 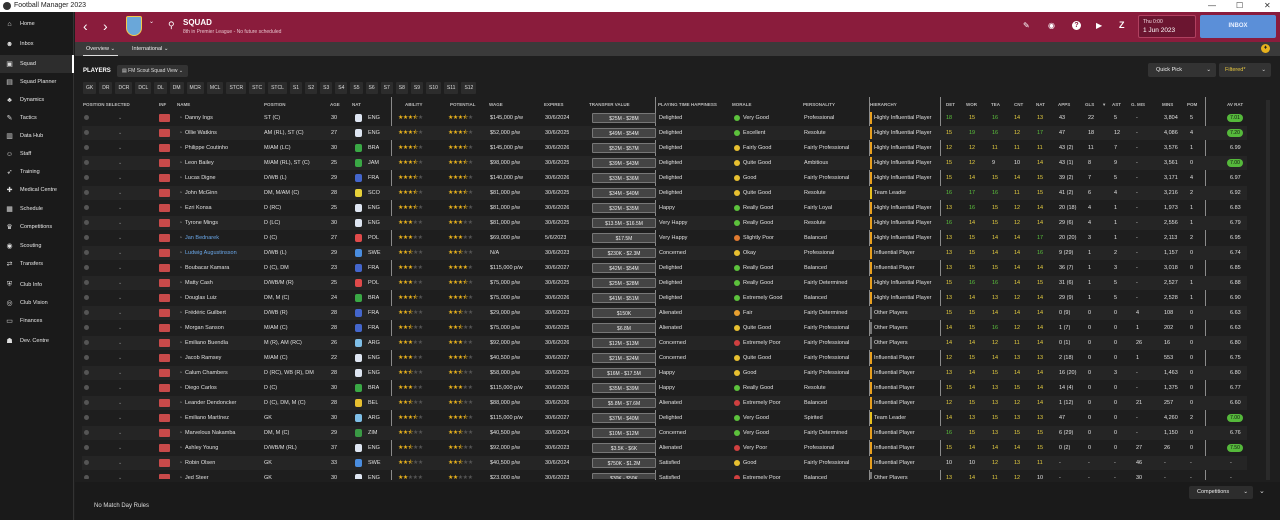 What do you see at coordinates (1064, 104) in the screenshot?
I see `col-apps: APPS` at bounding box center [1064, 104].